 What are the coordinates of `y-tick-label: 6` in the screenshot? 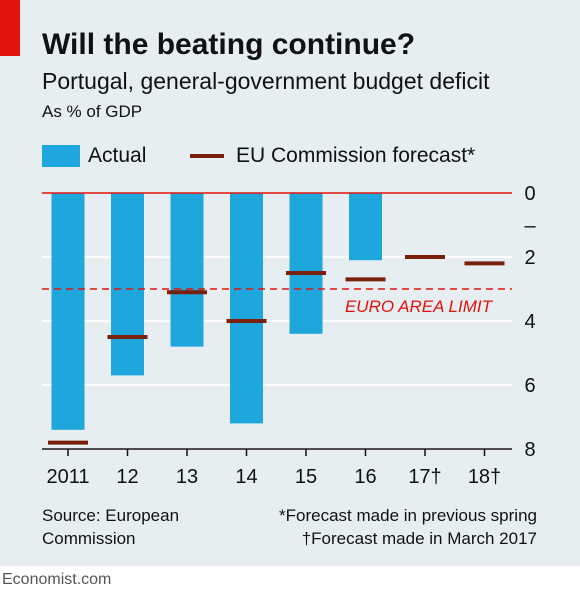 It's located at (529, 386).